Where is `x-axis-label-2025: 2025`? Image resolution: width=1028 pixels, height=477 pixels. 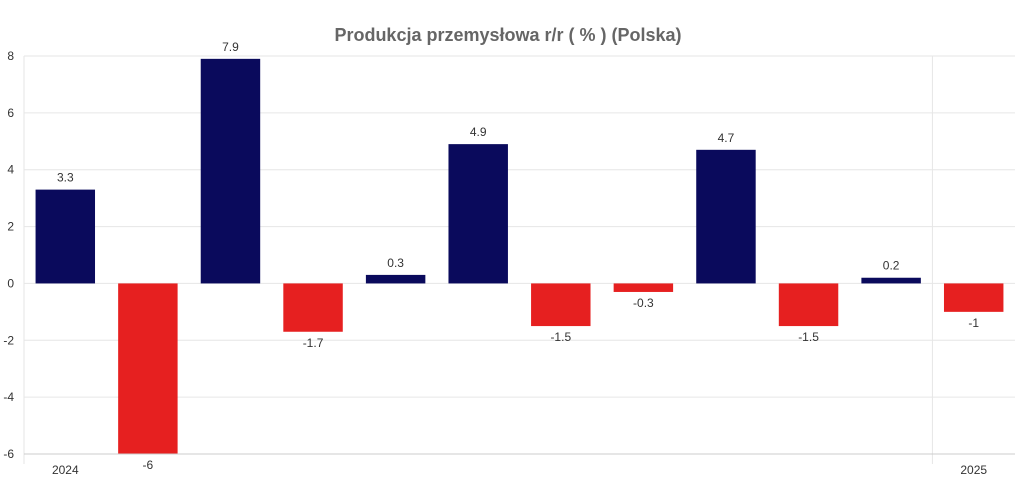 x-axis-label-2025: 2025 is located at coordinates (973, 470).